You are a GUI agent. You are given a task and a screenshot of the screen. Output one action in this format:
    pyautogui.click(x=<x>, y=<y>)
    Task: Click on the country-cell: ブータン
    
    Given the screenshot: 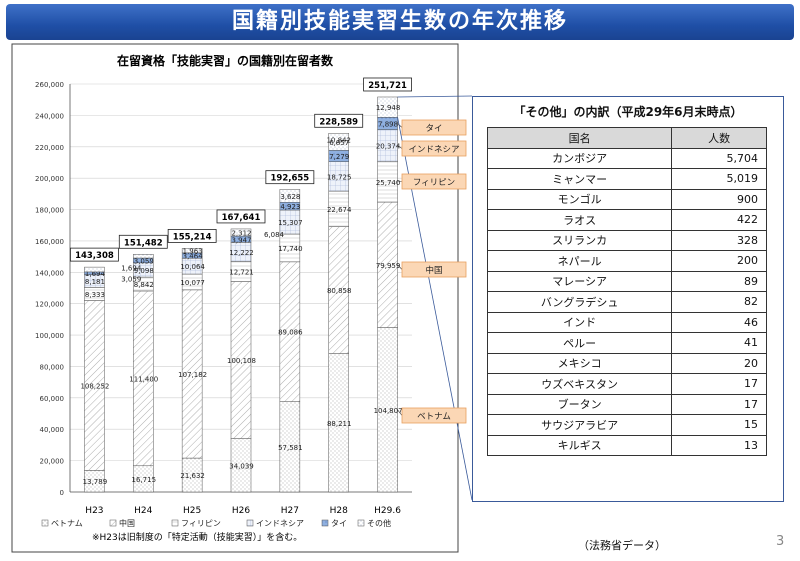 What is the action you would take?
    pyautogui.click(x=579, y=404)
    